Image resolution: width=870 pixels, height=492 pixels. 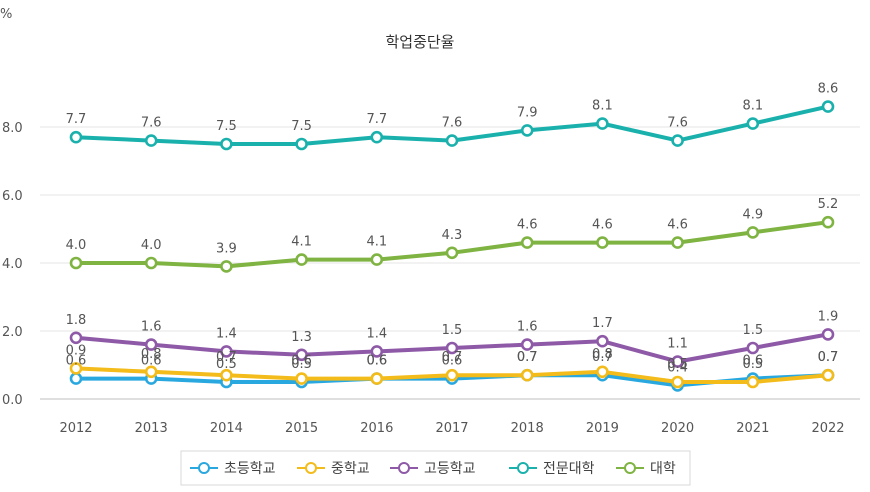 I want to click on x-tick-label: 2018, so click(x=527, y=428).